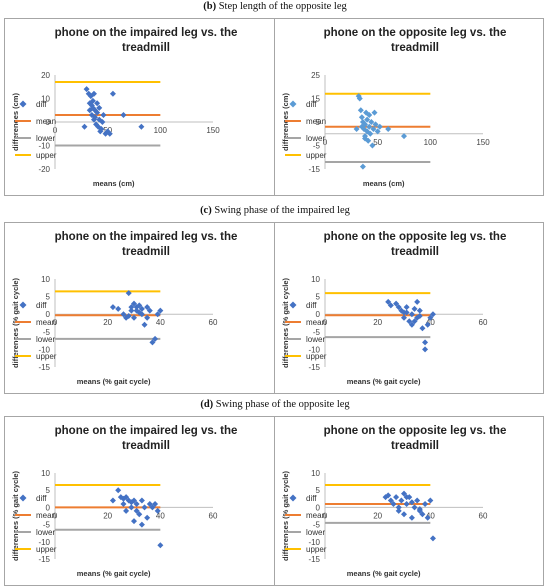 This screenshot has height=588, width=550. Describe the element at coordinates (45, 75) in the screenshot. I see `y-tick-label: 20` at that location.